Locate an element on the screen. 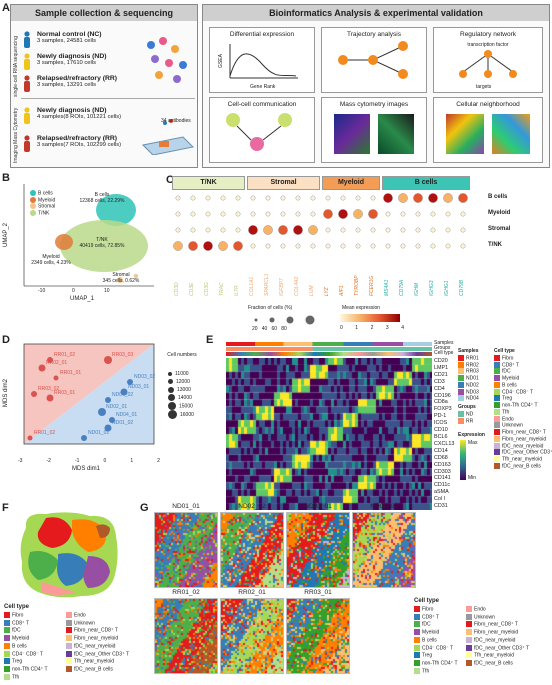 Image resolution: width=552 pixels, height=685 pixels. umap-legend-item: B cells is located at coordinates (42, 193).